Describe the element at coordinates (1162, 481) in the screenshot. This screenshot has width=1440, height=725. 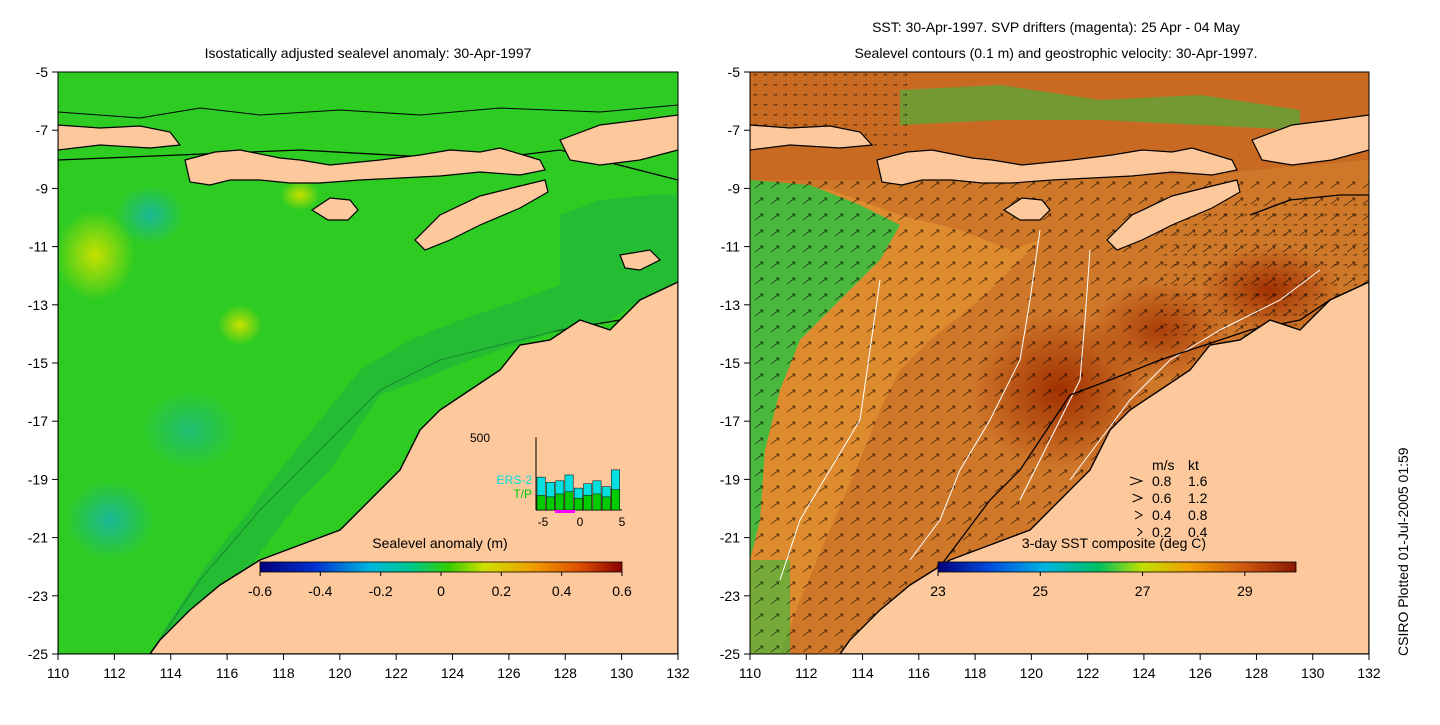
I see `velocity-key-ms: 0.8` at that location.